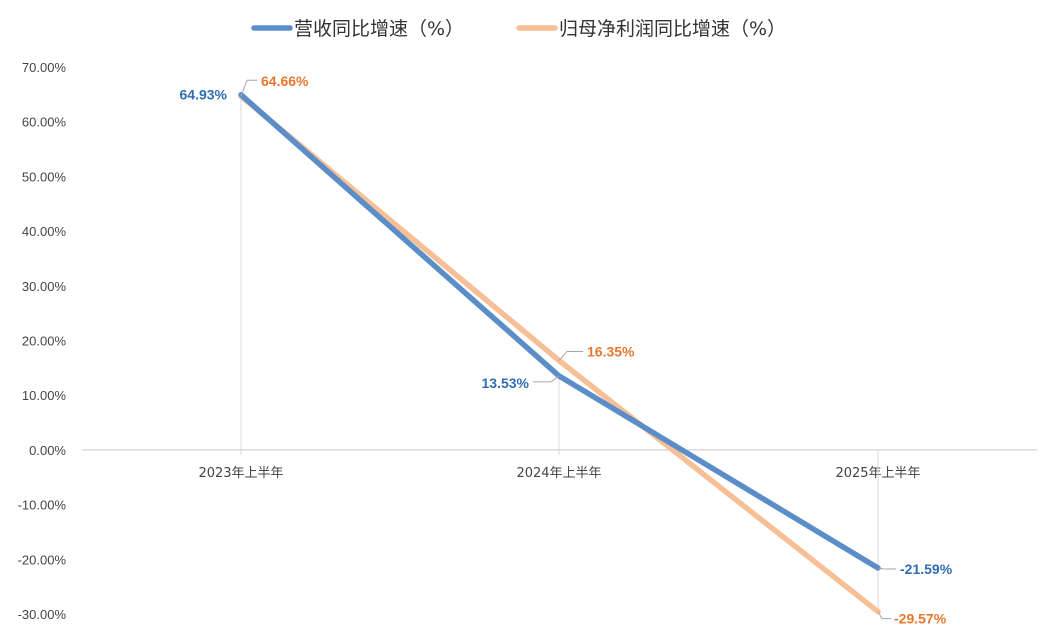 This screenshot has height=635, width=1057. I want to click on y-tick-label: 30.00%, so click(44, 286).